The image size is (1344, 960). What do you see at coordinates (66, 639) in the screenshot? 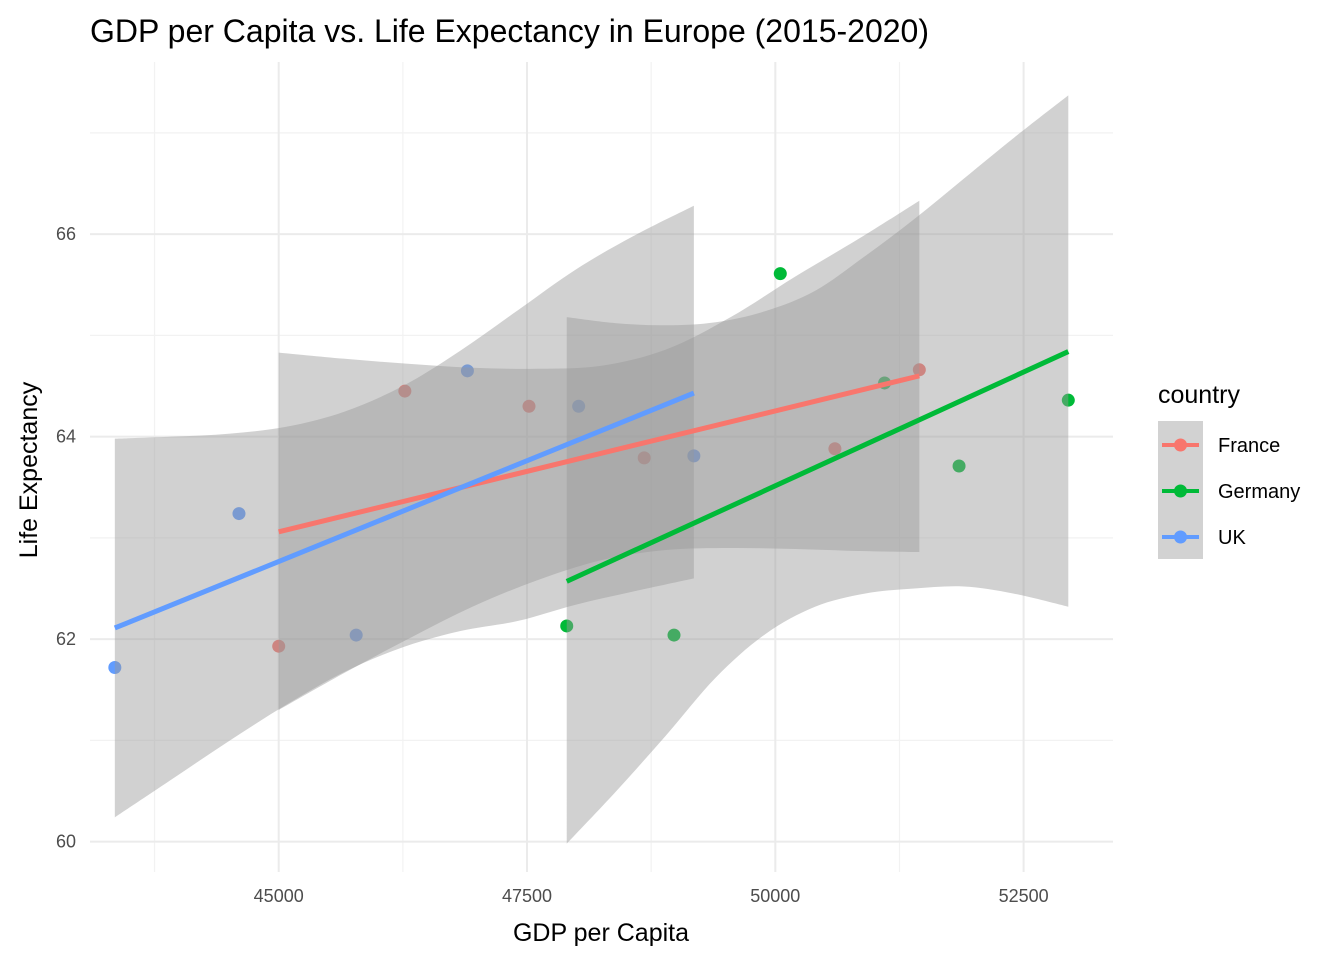
I see `y-tick-label: 62` at bounding box center [66, 639].